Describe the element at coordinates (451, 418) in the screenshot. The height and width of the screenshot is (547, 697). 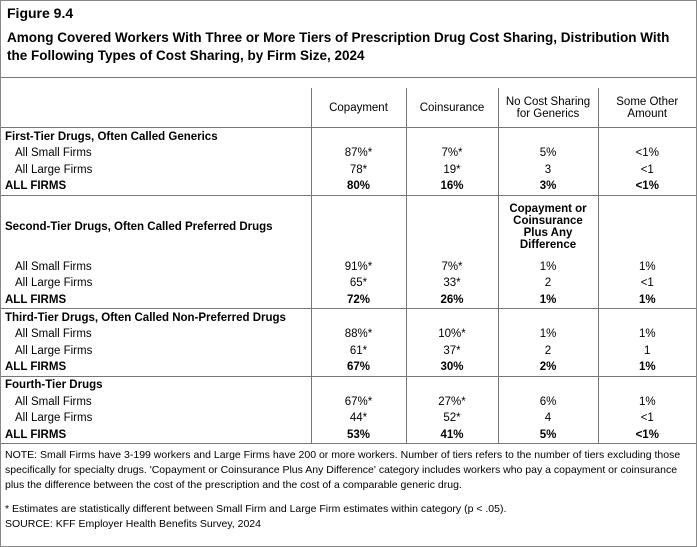
I see `cell: 52*` at that location.